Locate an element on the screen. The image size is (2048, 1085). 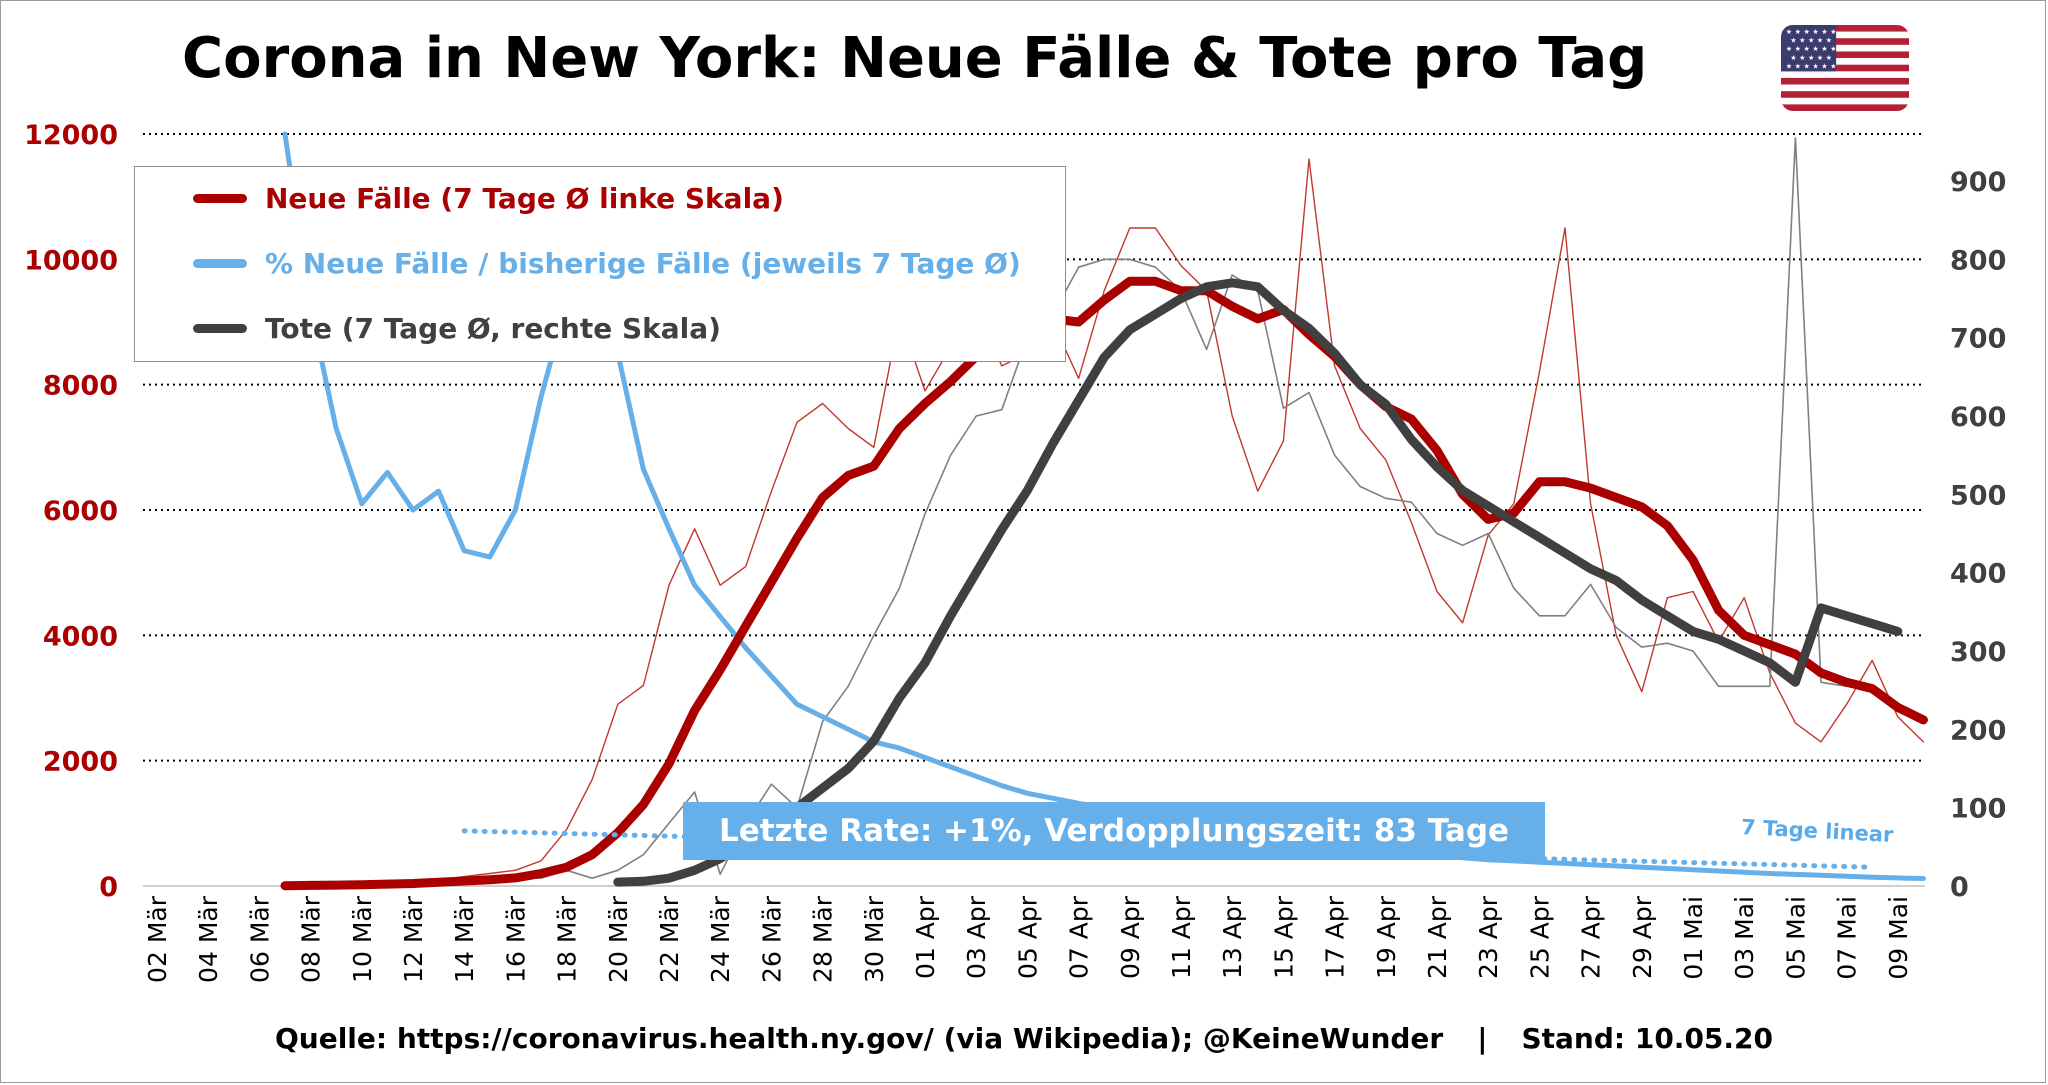
left-axis-tick-label: 4000 is located at coordinates (80, 636).